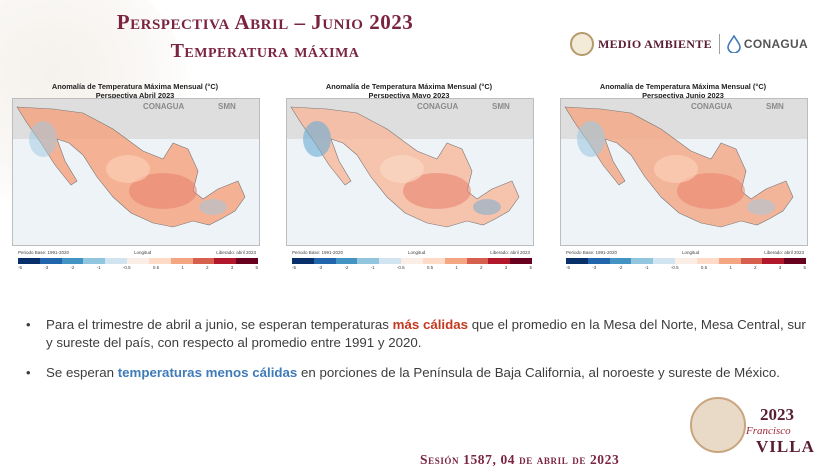 This screenshot has width=839, height=473. I want to click on map-subtitle: Perspectiva Abril 2023, so click(135, 95).